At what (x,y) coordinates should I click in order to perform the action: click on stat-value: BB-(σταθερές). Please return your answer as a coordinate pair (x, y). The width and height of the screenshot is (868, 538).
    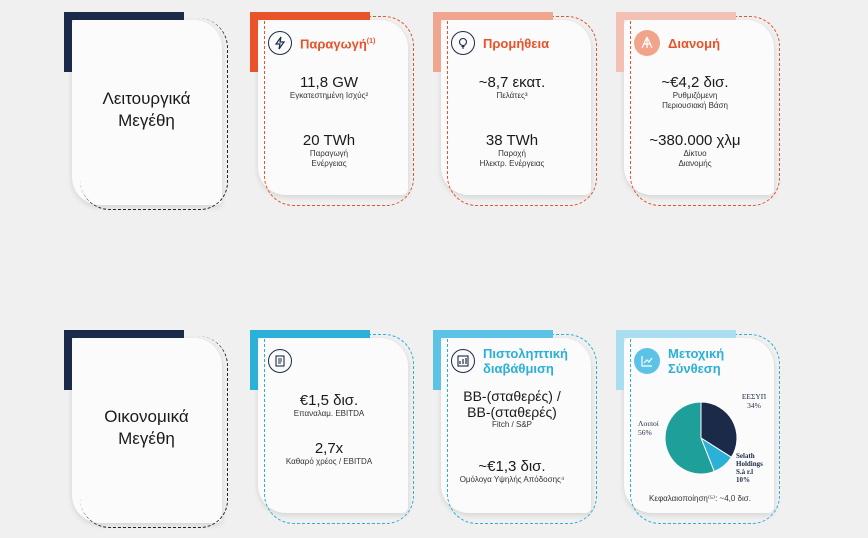
    Looking at the image, I should click on (512, 412).